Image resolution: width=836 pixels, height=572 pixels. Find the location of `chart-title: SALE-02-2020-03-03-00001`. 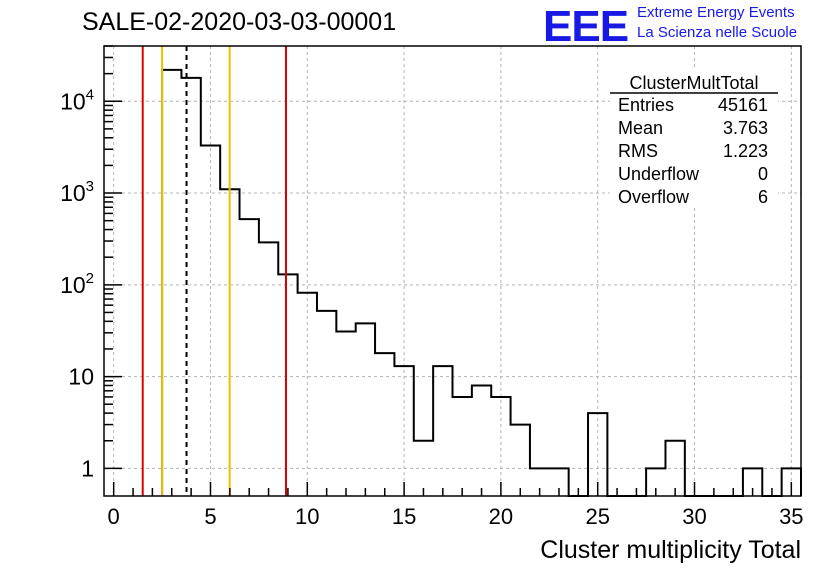

chart-title: SALE-02-2020-03-03-00001 is located at coordinates (239, 22).